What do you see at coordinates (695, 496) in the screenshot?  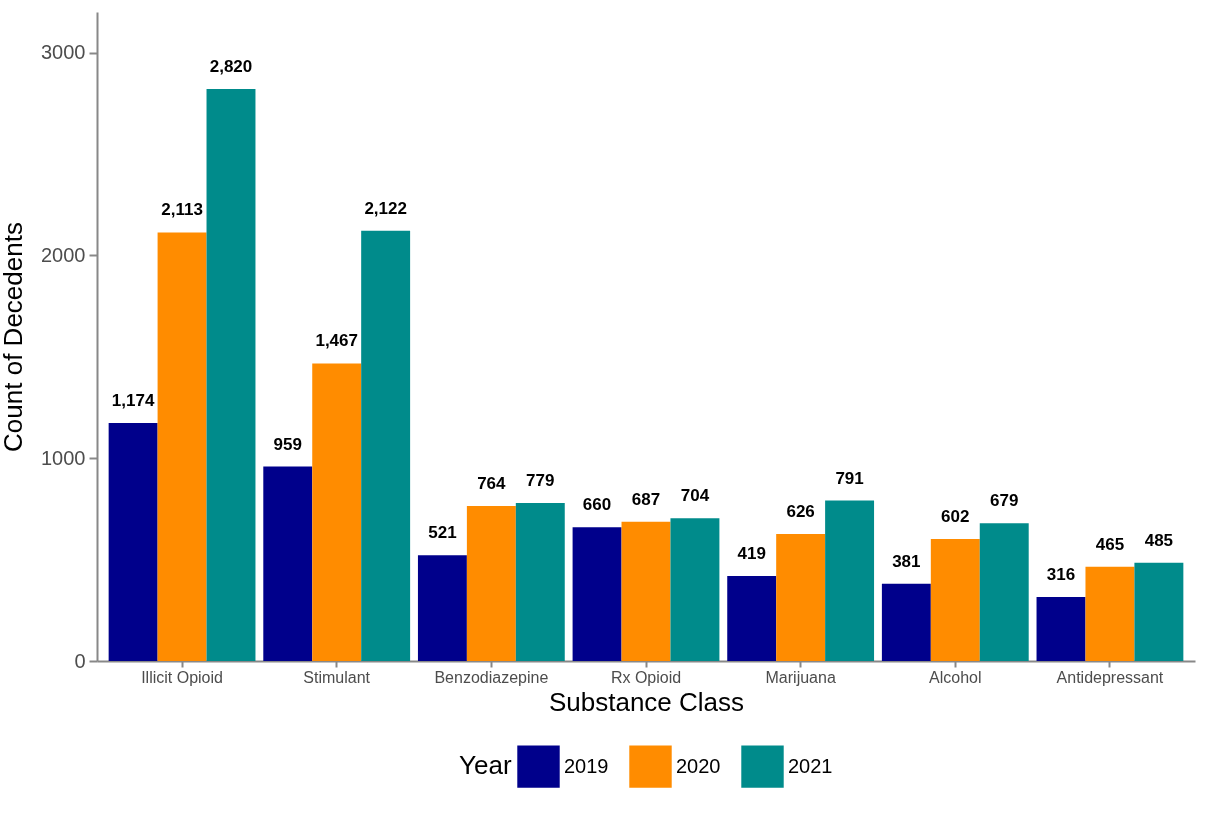 I see `data-label: 704` at bounding box center [695, 496].